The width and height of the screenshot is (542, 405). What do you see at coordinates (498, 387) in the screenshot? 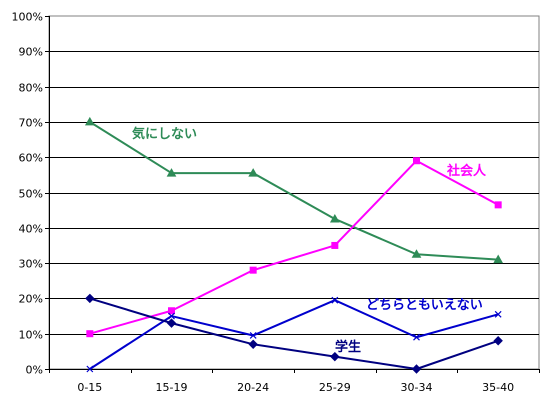
I see `x-tick-label: 35-40` at bounding box center [498, 387].